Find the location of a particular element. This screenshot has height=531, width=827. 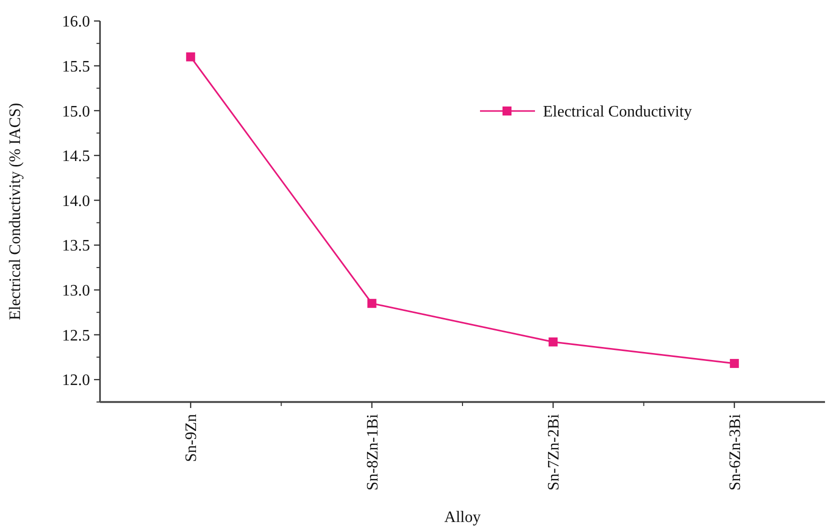

x-tick-label: Sn-6Zn-3Bi is located at coordinates (735, 451).